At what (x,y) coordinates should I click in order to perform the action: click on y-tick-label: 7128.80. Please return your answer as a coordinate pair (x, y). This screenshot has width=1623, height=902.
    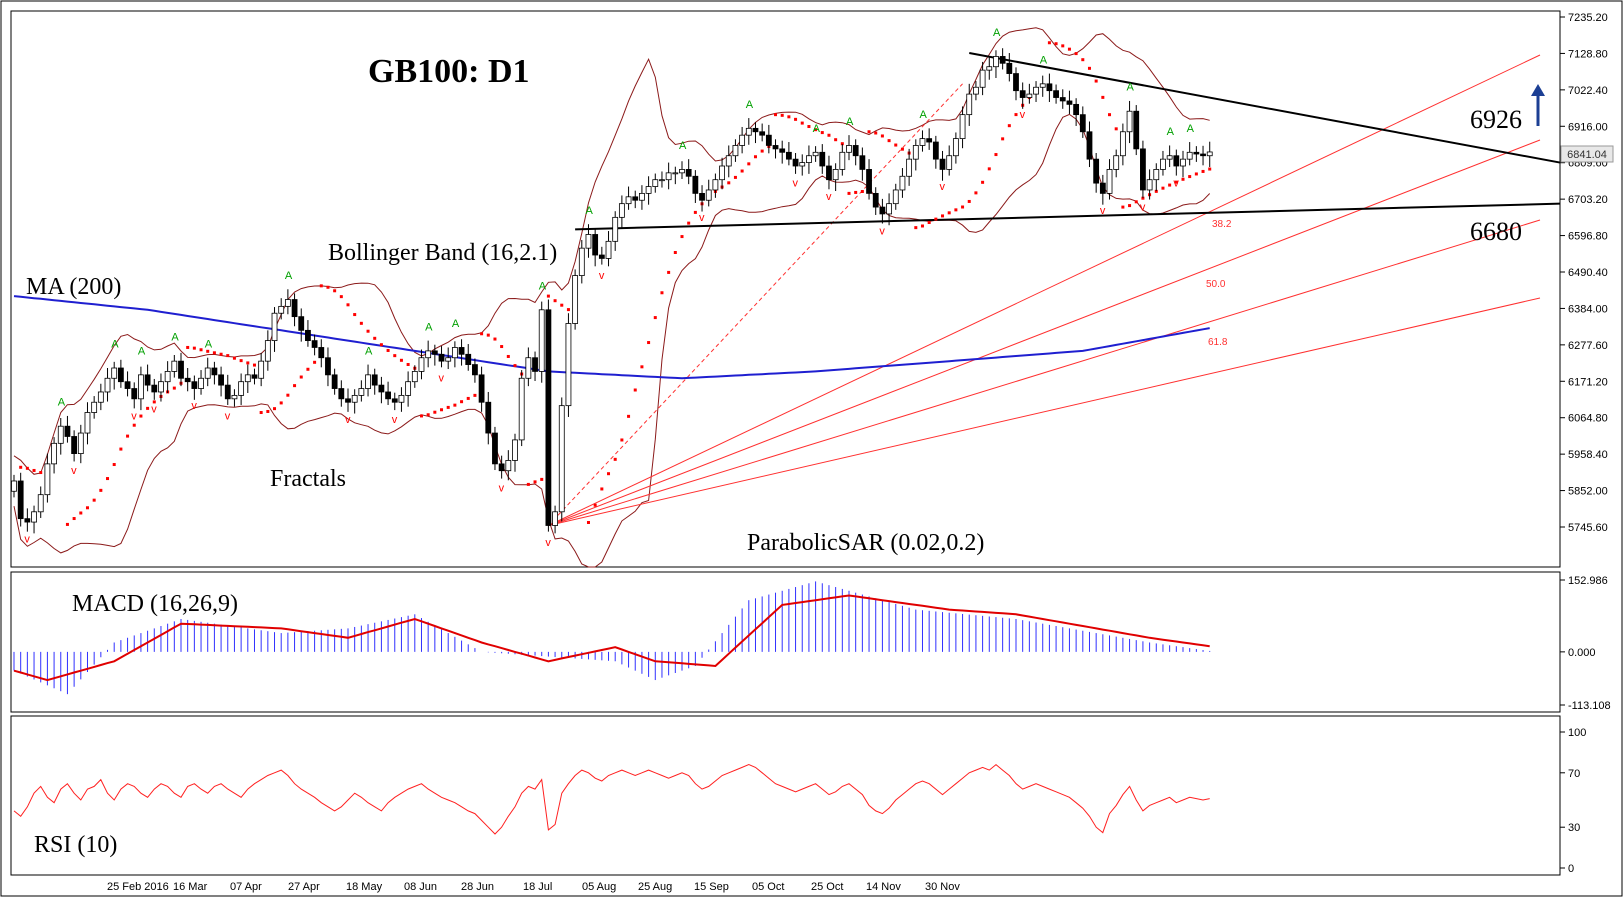
    Looking at the image, I should click on (1588, 54).